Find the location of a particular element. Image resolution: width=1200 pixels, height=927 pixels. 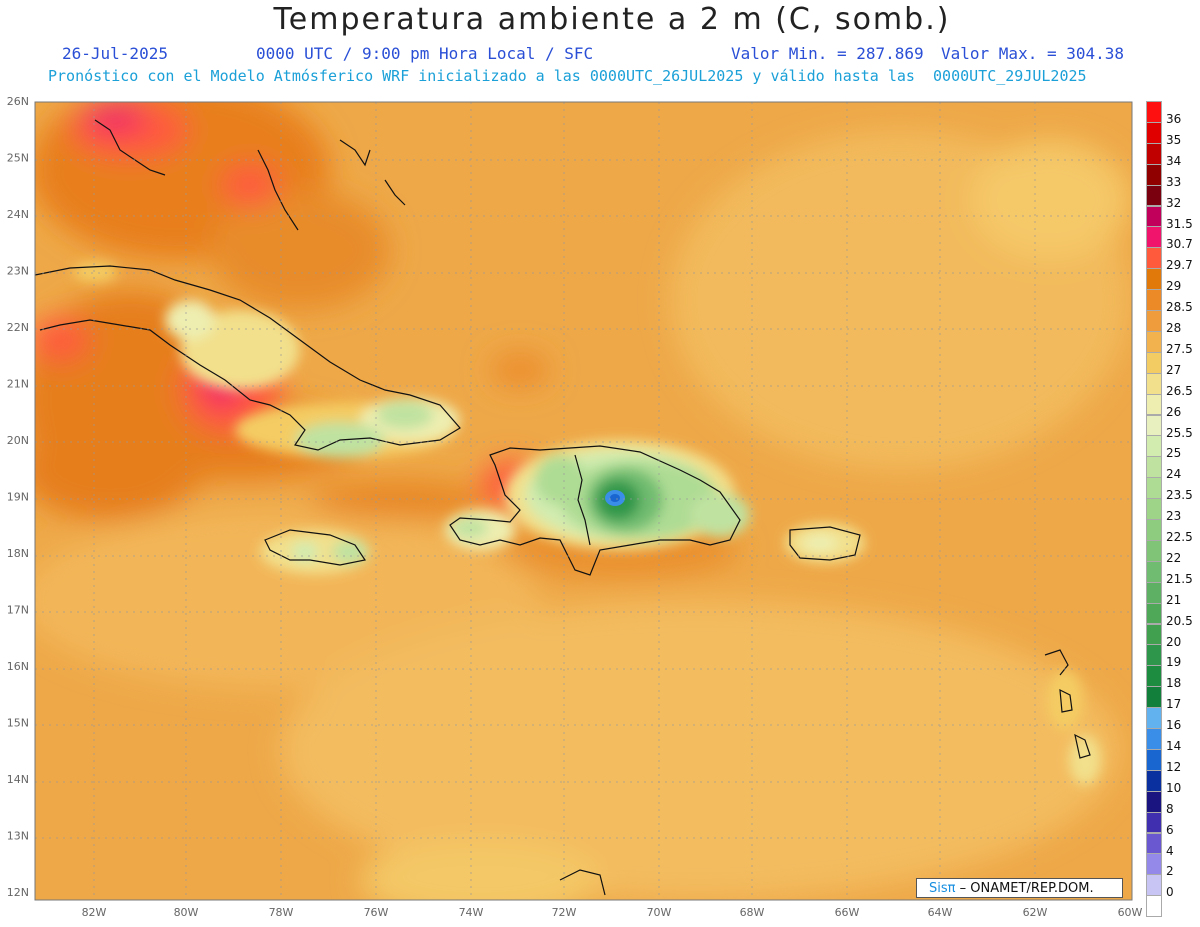

colorbar-label: 32 is located at coordinates (1174, 202).